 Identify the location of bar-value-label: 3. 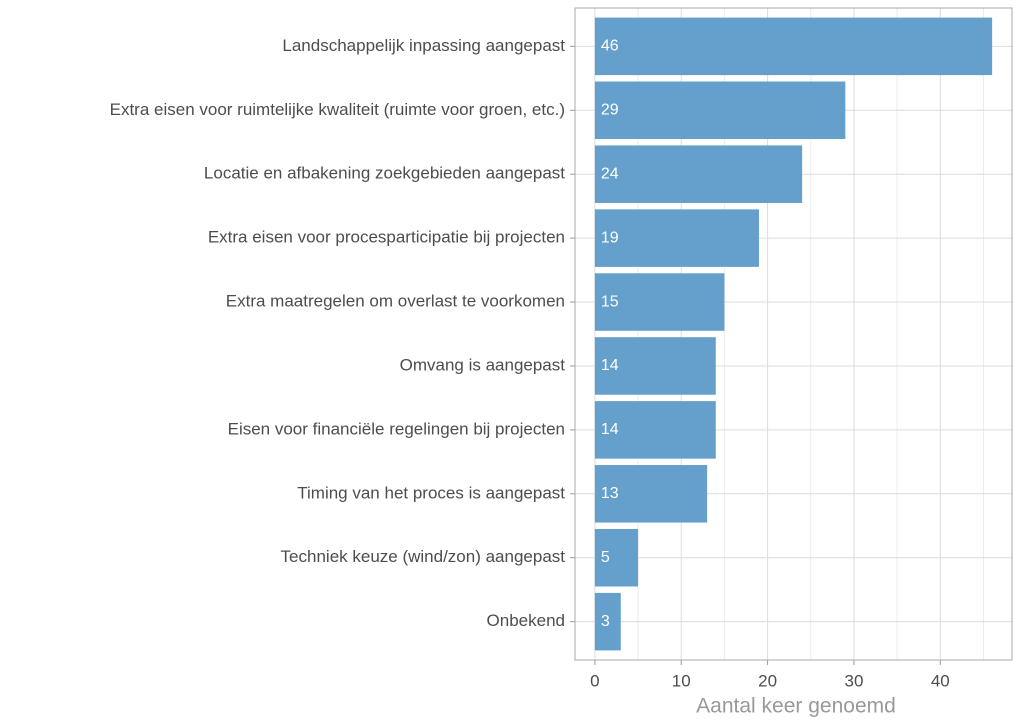
(605, 621).